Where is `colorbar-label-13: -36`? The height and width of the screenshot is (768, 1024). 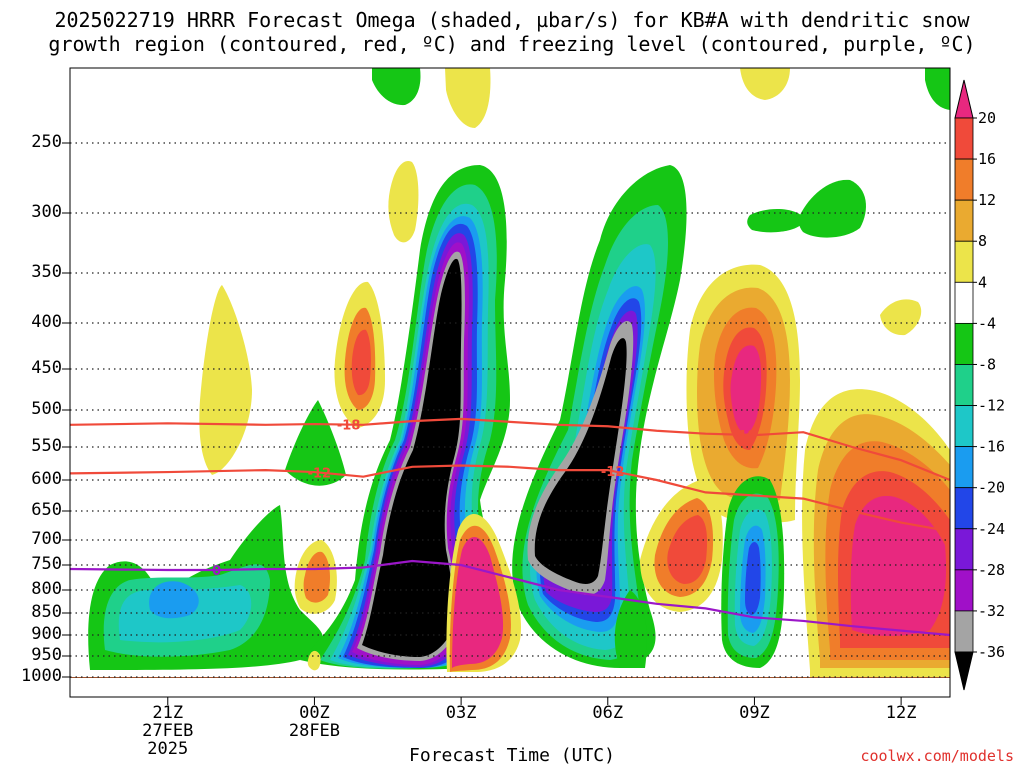
colorbar-label-13: -36 is located at coordinates (991, 652).